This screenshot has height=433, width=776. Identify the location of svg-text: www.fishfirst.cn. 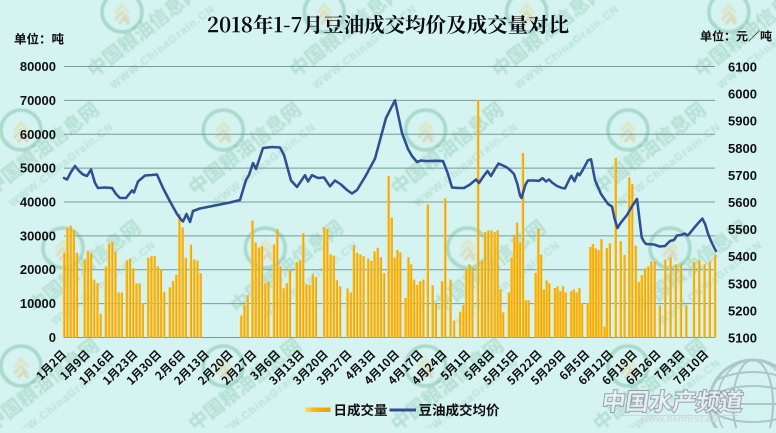
(679, 419).